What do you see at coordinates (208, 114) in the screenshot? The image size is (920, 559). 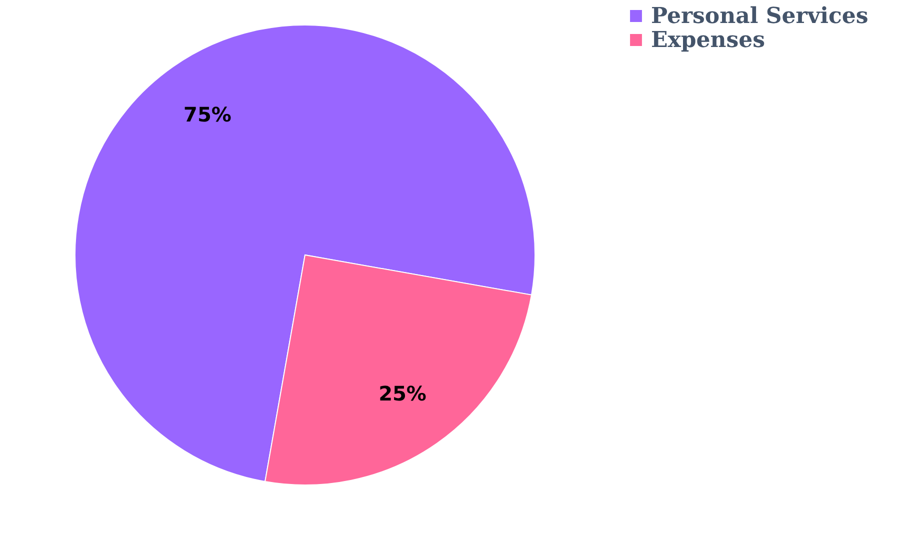 I see `data-label: 75%` at bounding box center [208, 114].